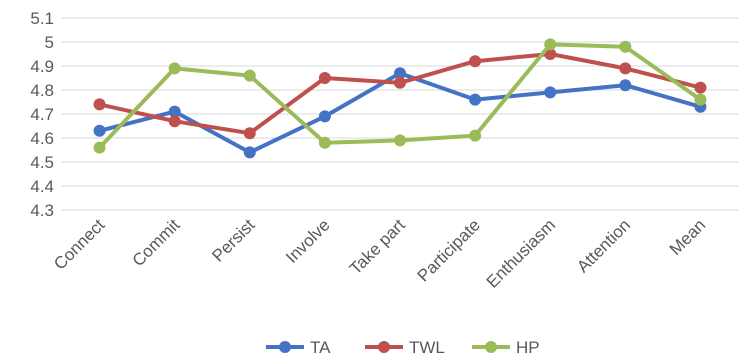 This screenshot has height=356, width=749. What do you see at coordinates (506, 347) in the screenshot?
I see `legend-item-hp: HP` at bounding box center [506, 347].